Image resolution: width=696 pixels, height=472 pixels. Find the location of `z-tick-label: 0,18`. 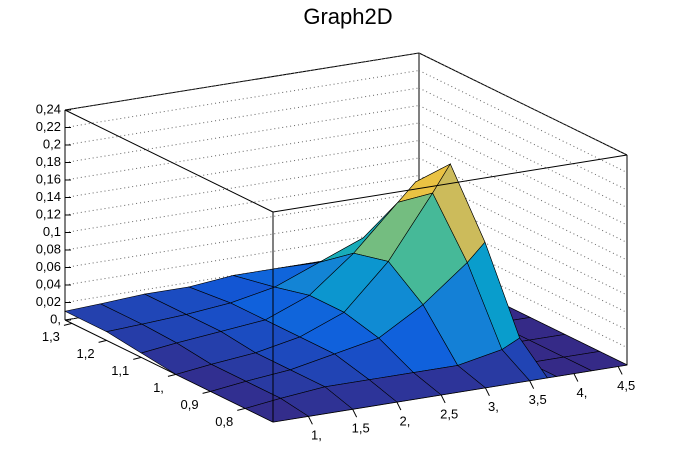

z-tick-label: 0,18 is located at coordinates (48, 161).